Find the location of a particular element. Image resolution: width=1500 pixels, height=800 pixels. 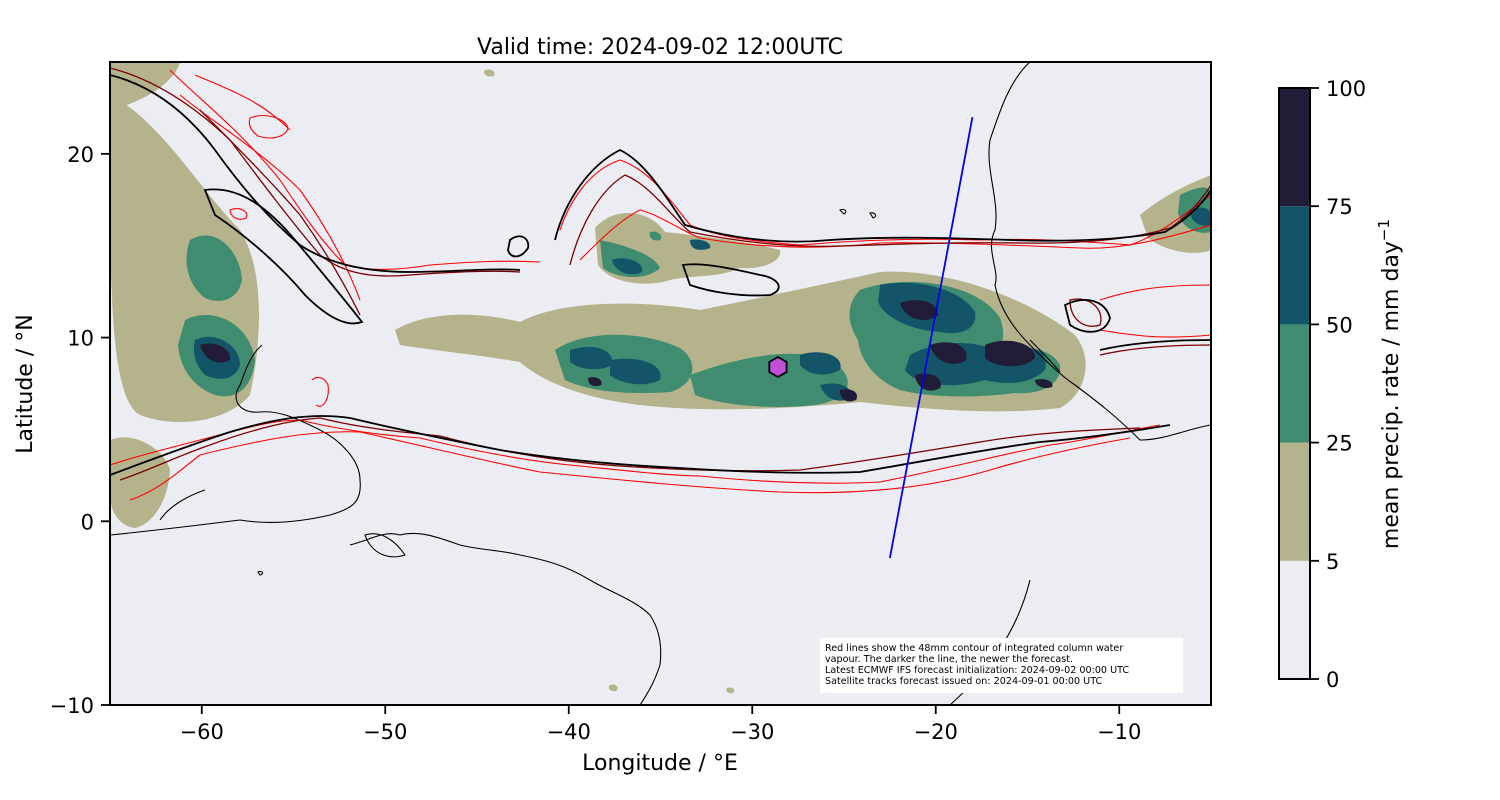

y-tick-label: −10 is located at coordinates (72, 706).